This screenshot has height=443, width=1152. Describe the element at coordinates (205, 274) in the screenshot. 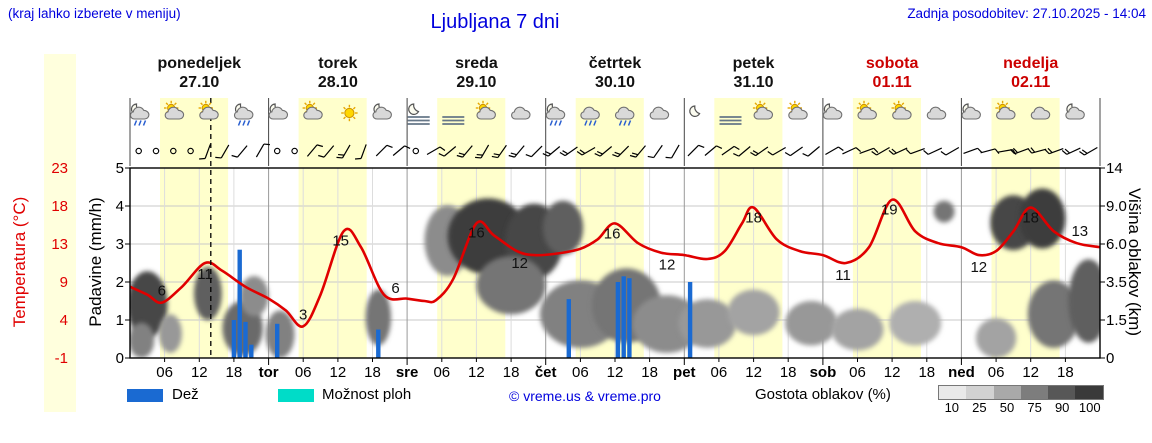

I see `temperature-value-label: 11` at that location.